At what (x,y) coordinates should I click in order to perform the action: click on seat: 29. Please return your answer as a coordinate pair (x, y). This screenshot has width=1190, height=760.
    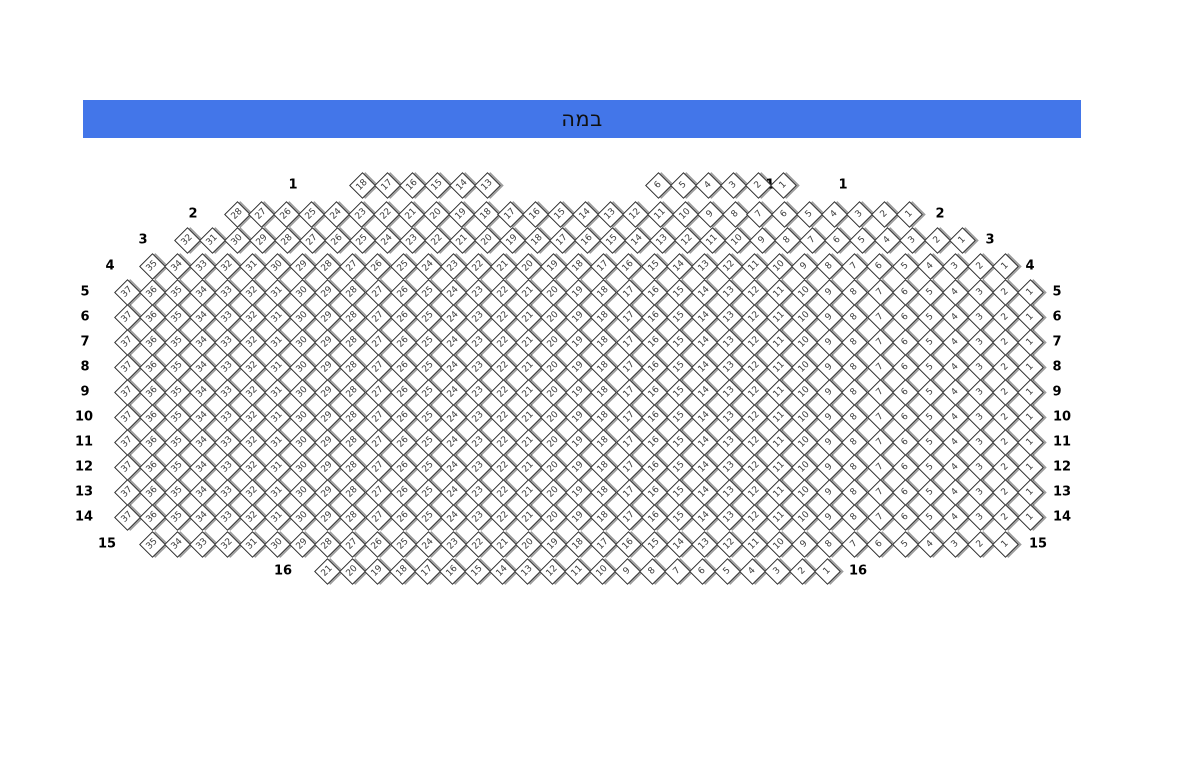
    Looking at the image, I should click on (328, 417).